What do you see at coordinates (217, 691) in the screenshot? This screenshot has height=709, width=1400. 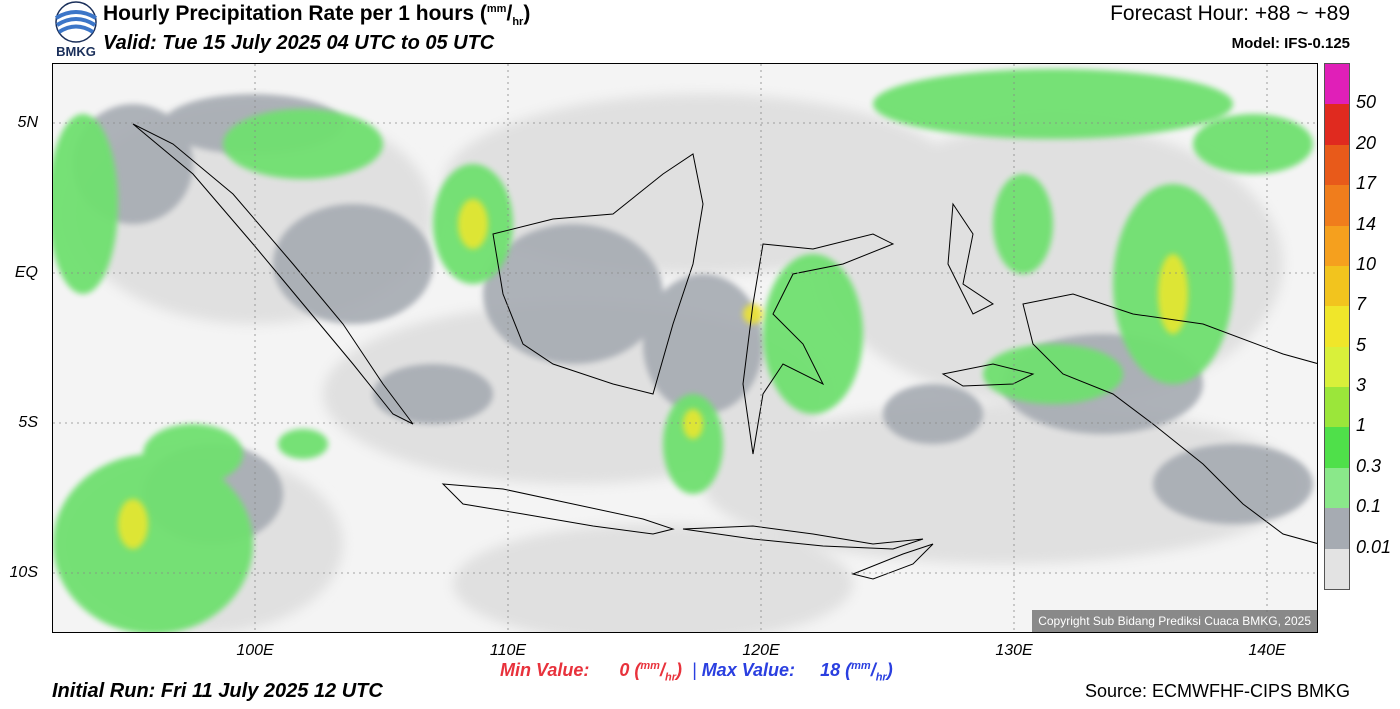 I see `initial-run: Initial Run: Fri 11 July 2025 12 UTC` at bounding box center [217, 691].